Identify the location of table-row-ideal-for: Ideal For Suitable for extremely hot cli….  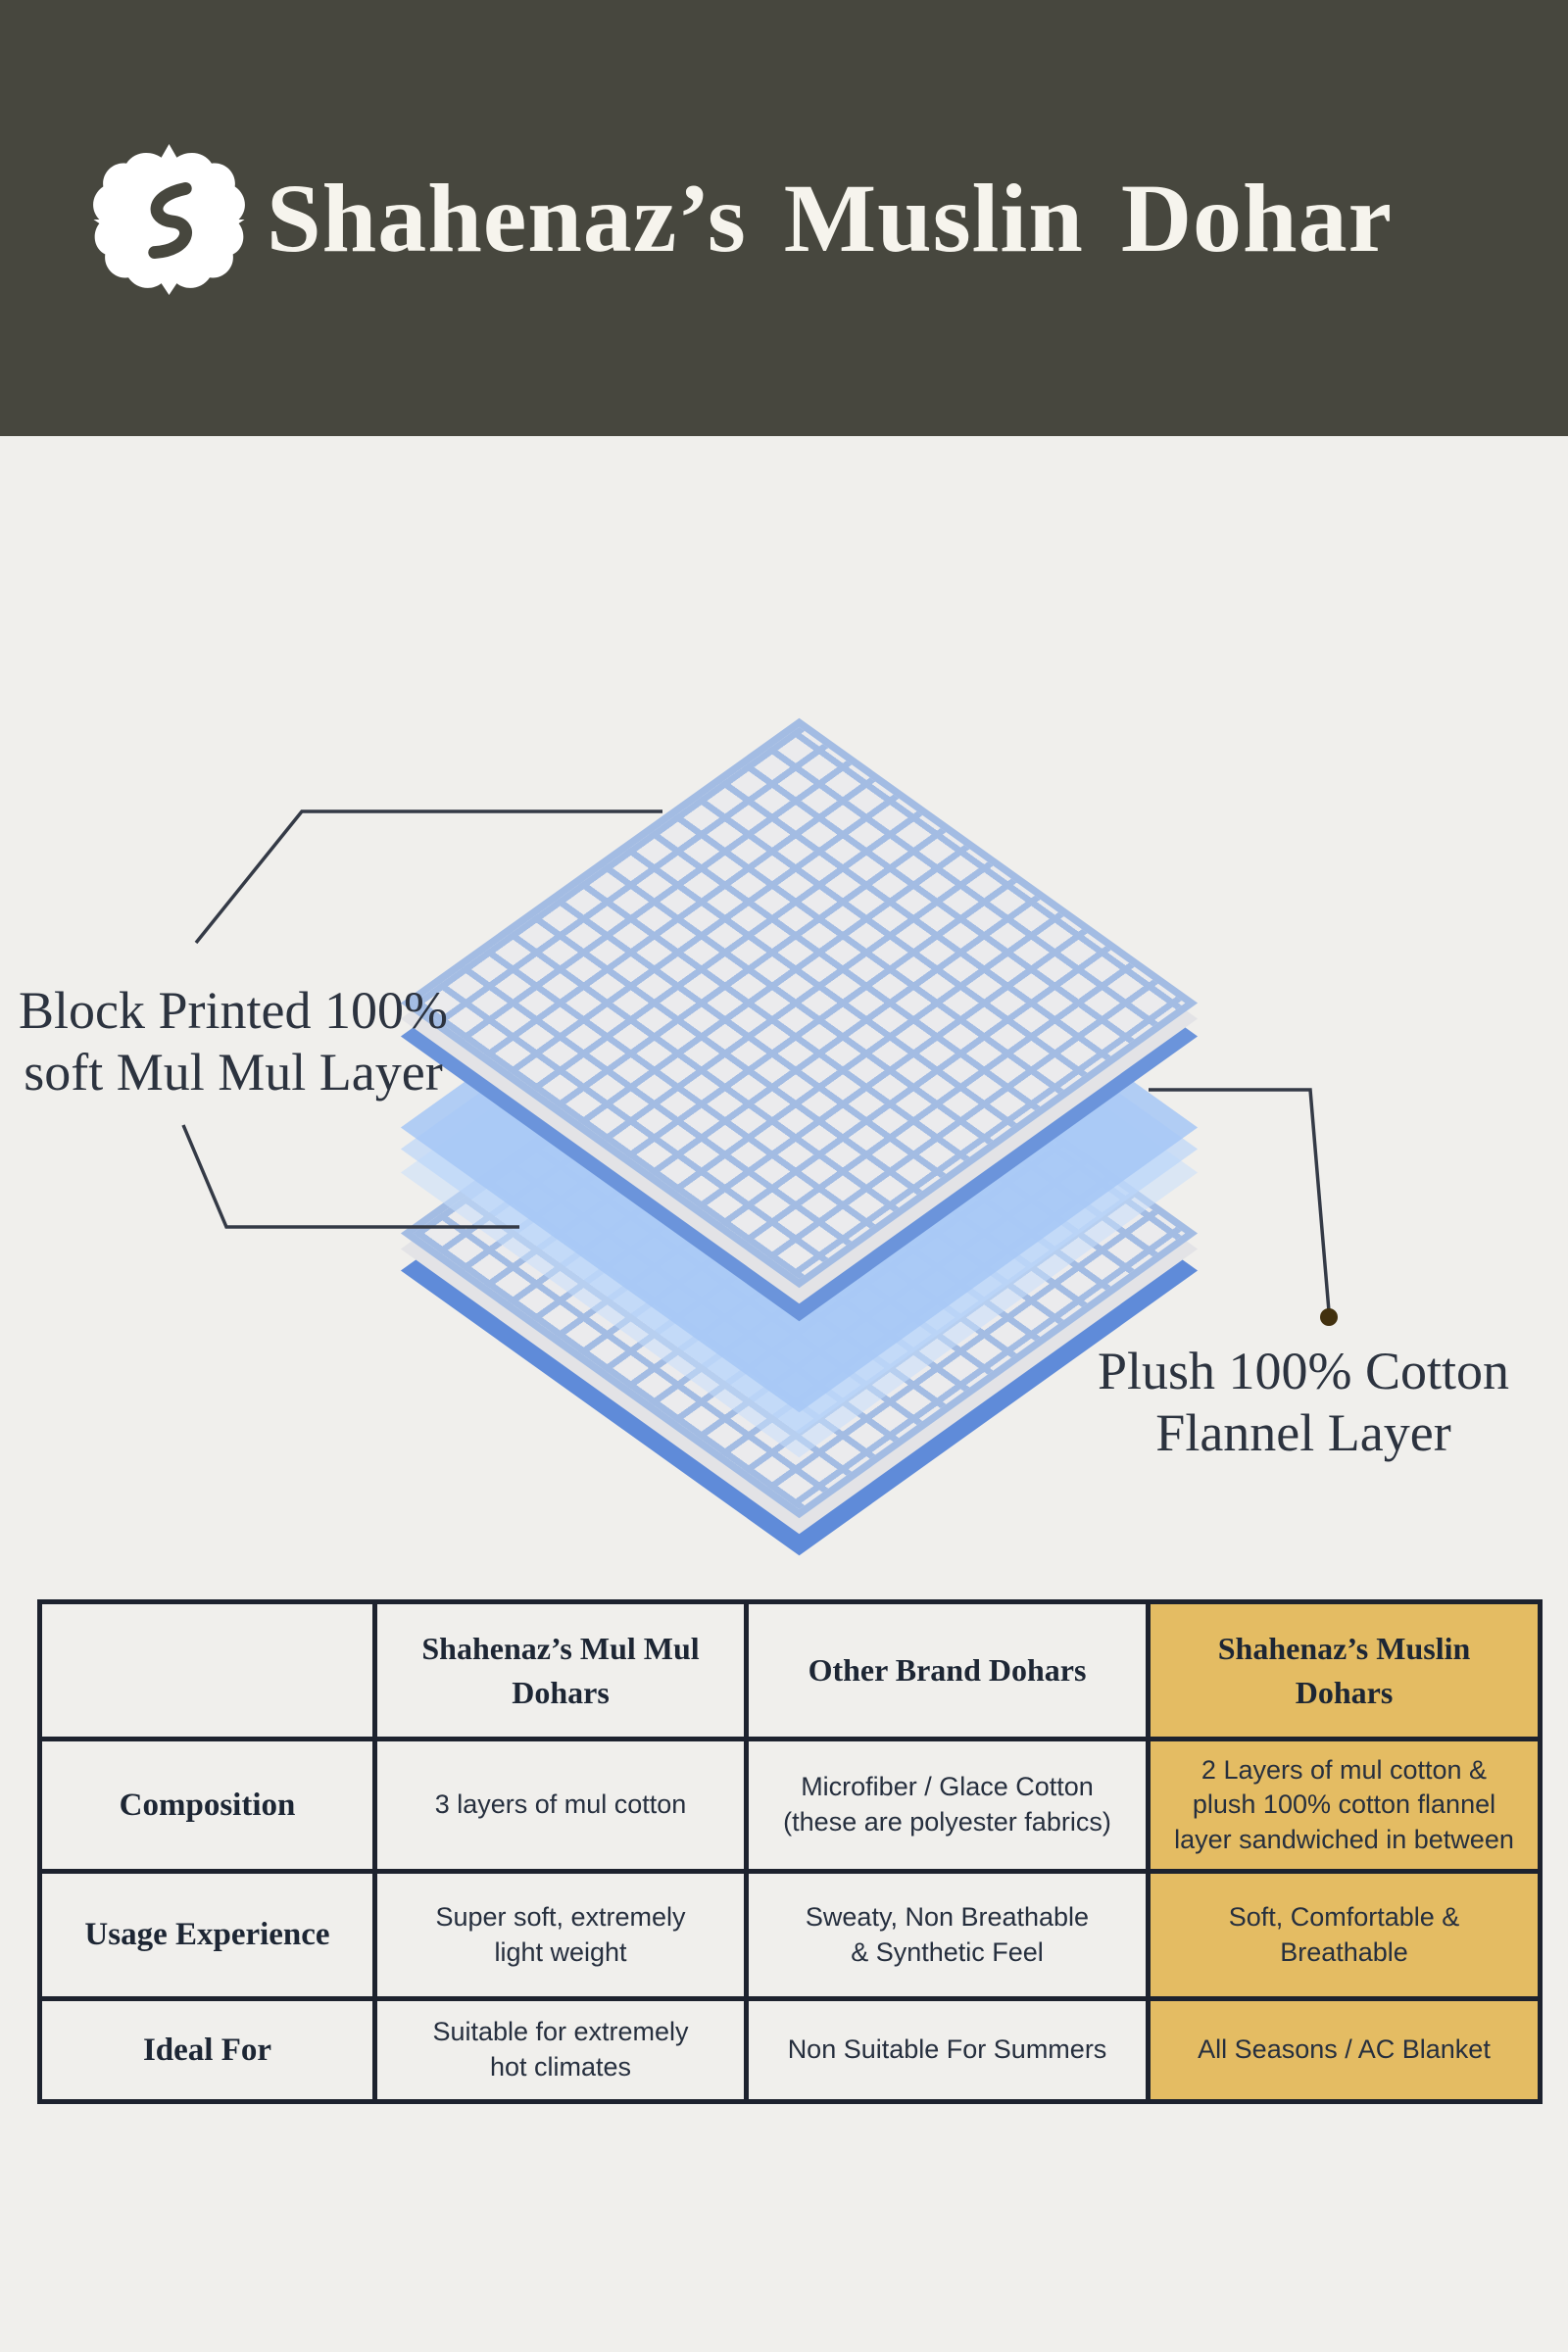
(790, 2050).